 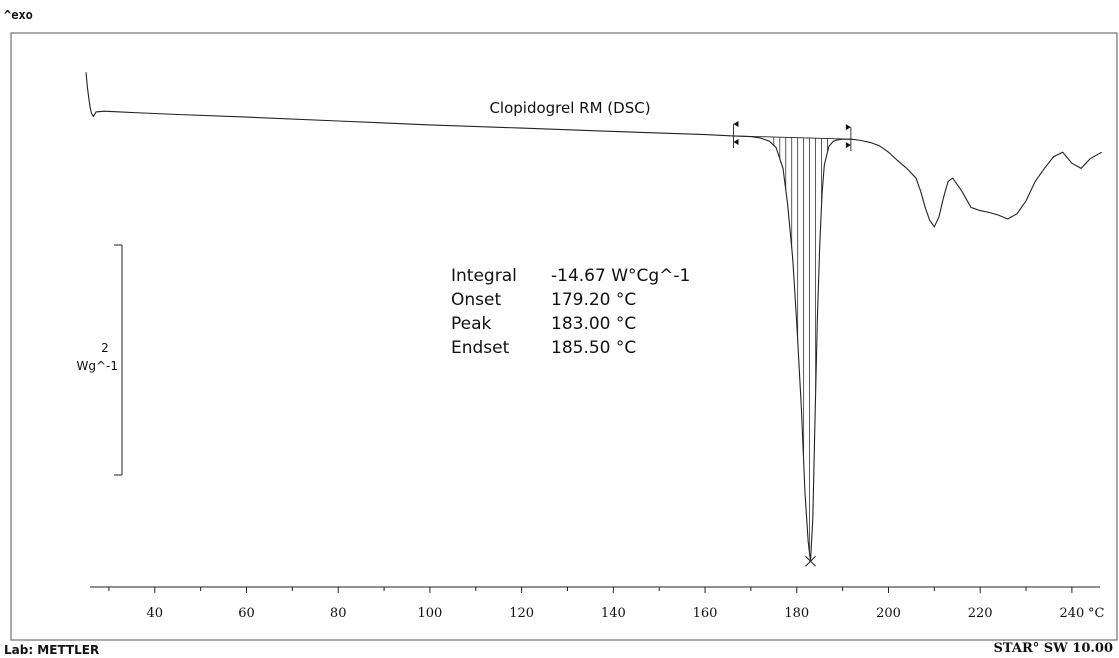 What do you see at coordinates (736, 134) in the screenshot?
I see `integration-limit-start` at bounding box center [736, 134].